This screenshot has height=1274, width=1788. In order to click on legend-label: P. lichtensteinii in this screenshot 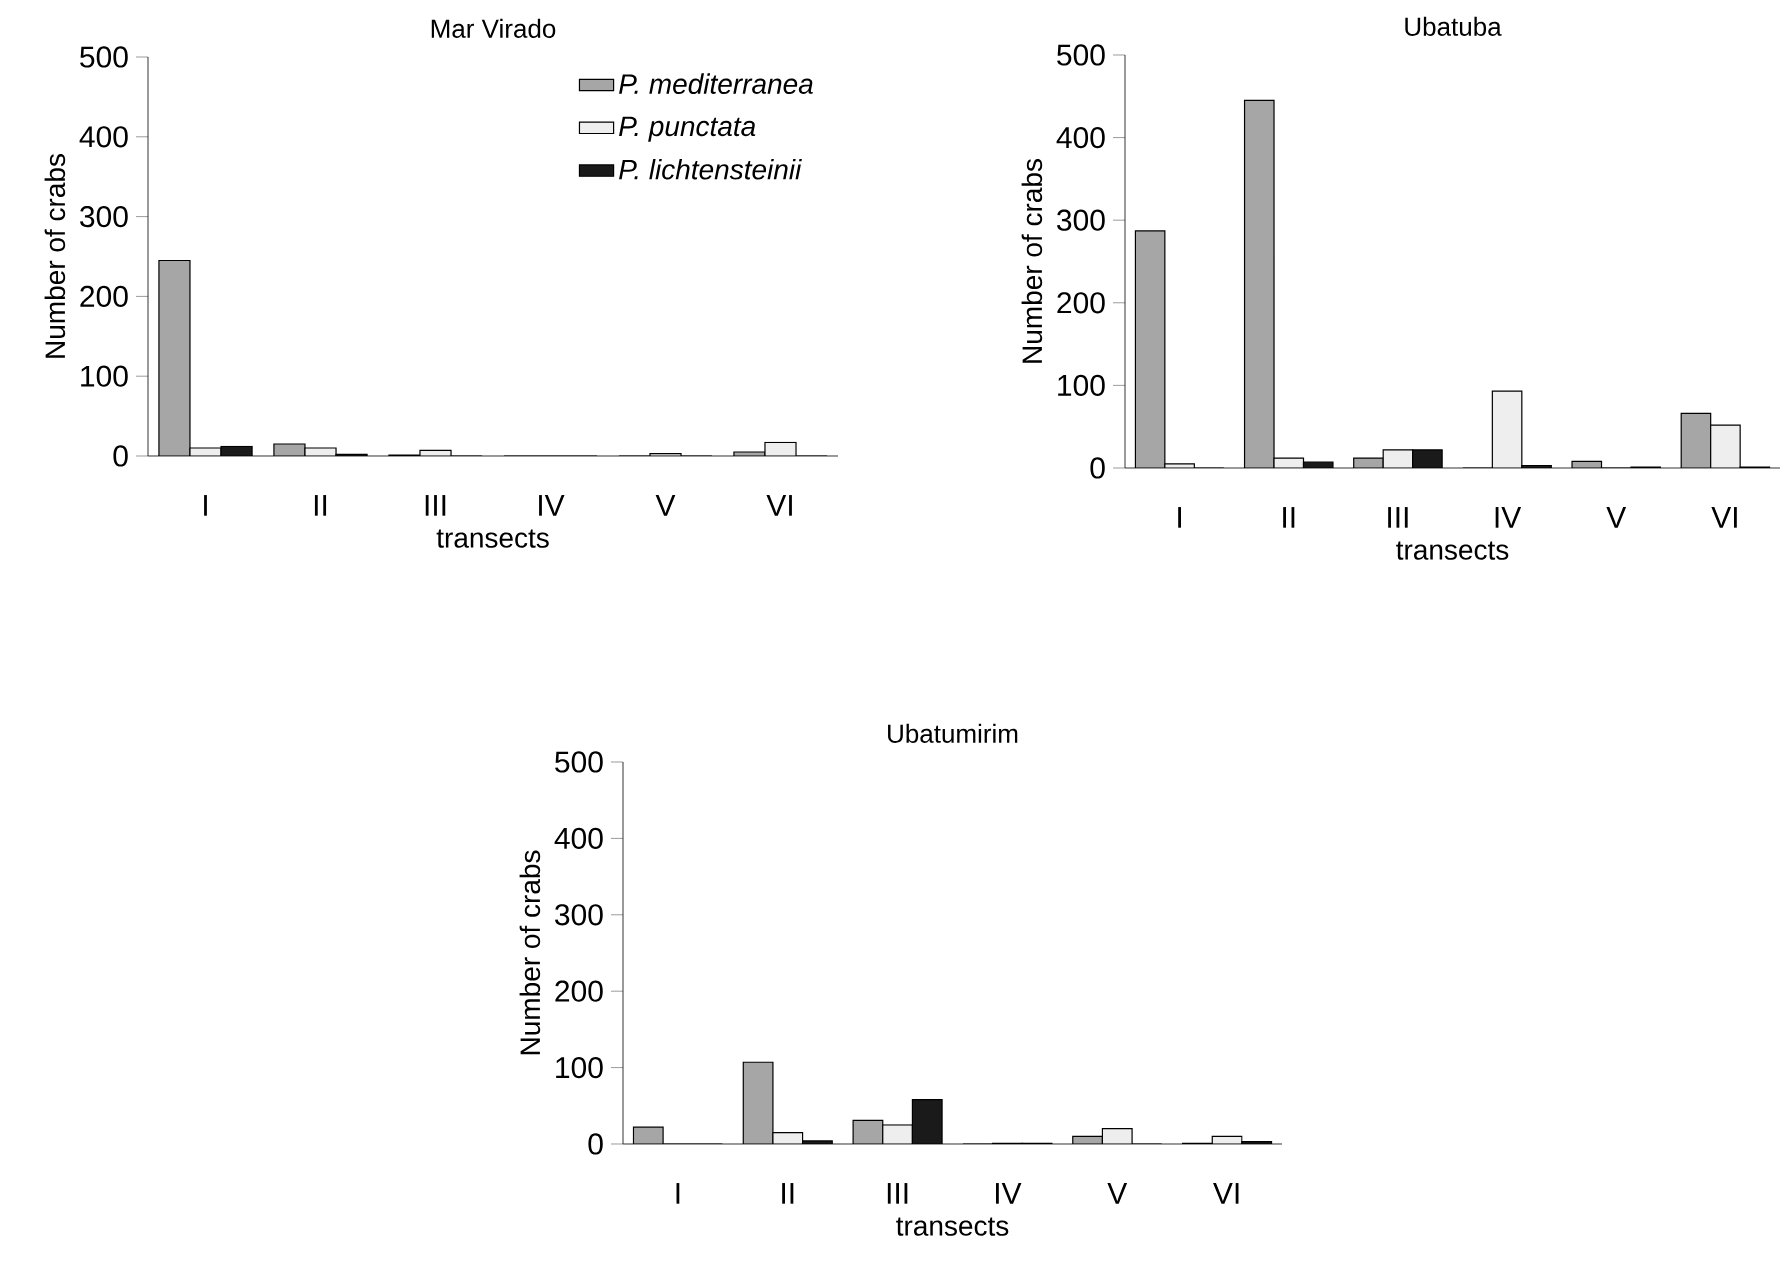, I will do `click(710, 169)`.